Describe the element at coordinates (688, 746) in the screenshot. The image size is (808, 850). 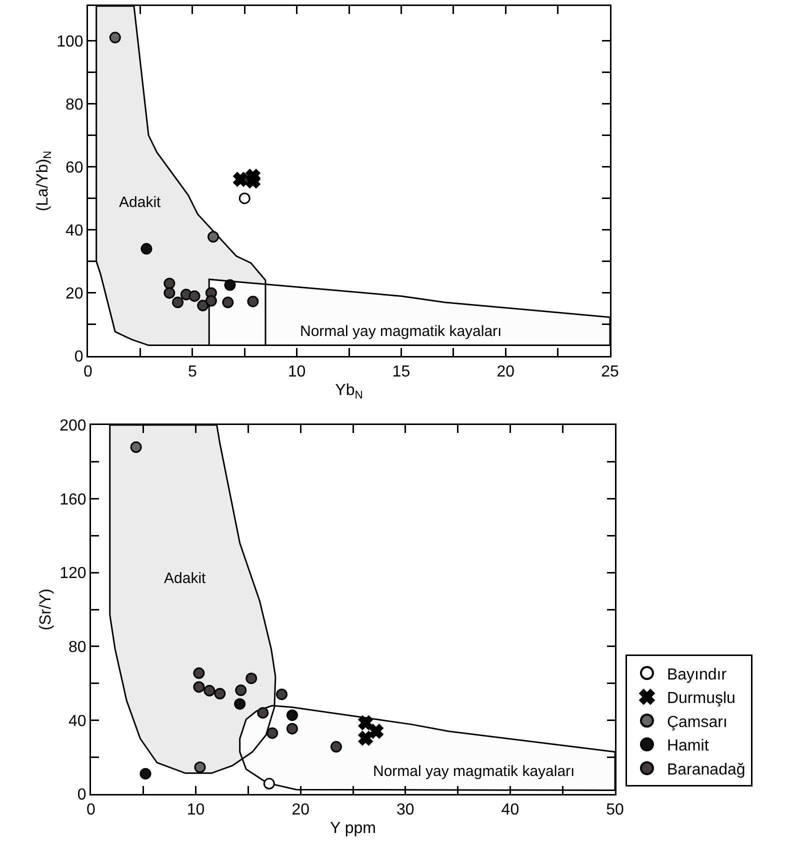
I see `legend-label: Hamit` at that location.